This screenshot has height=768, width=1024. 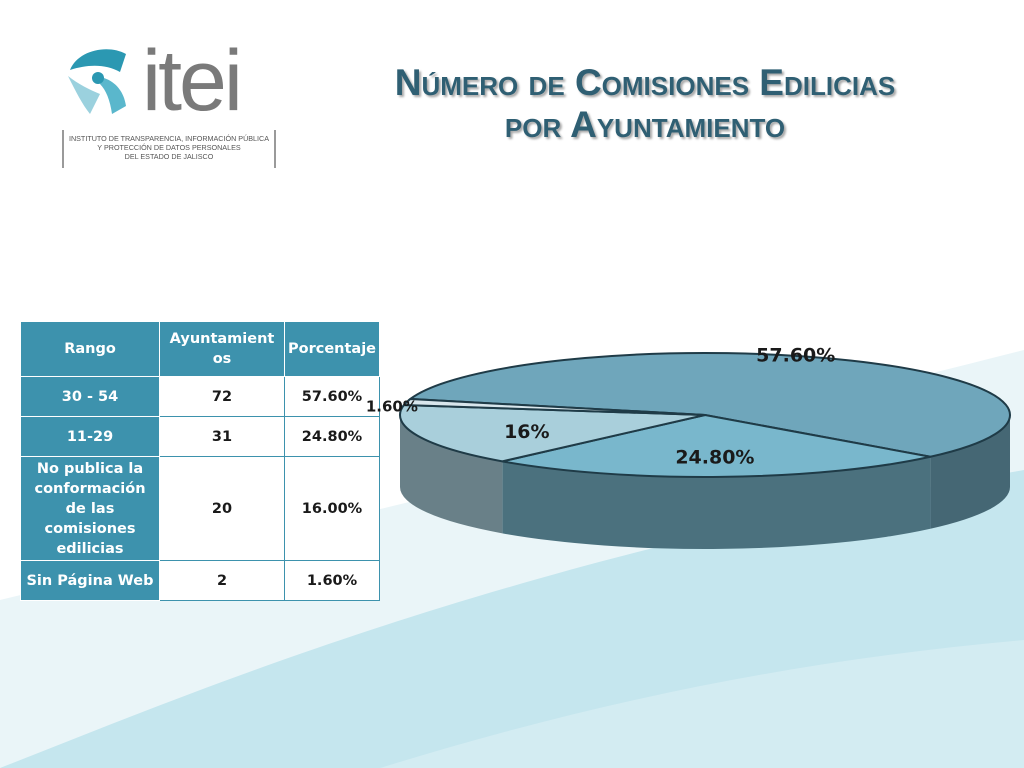 I want to click on title-line-1: Número de Comisiones Edilicias, so click(x=645, y=82).